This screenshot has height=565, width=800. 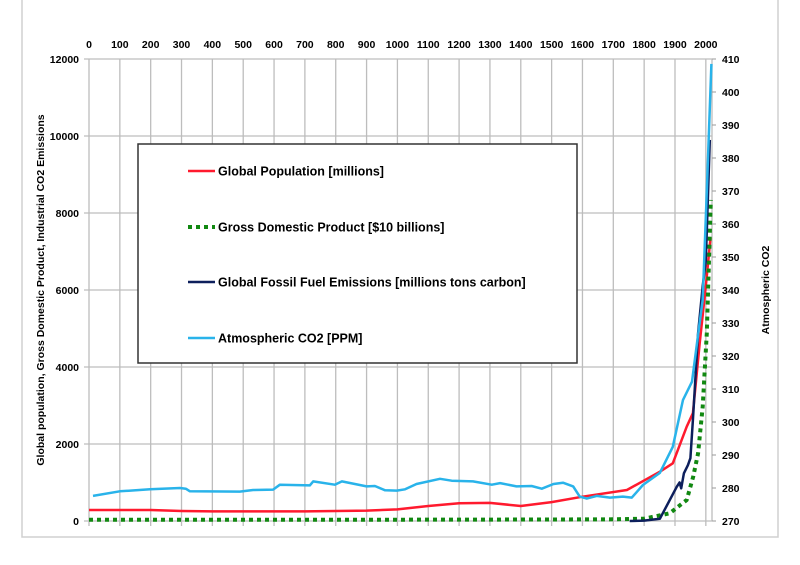 I want to click on x-tick-label: 700, so click(x=305, y=45).